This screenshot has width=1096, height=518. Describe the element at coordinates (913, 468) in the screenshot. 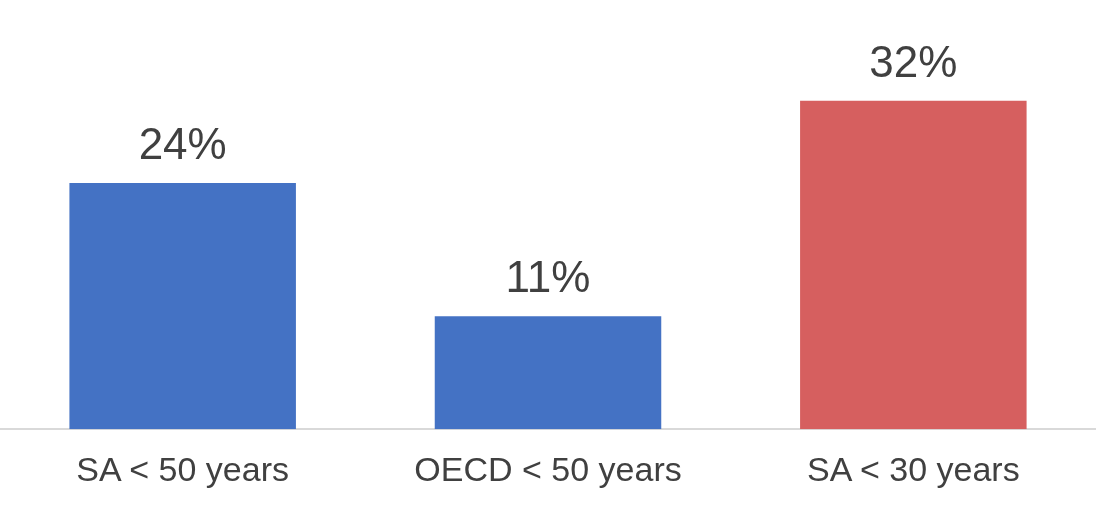

I see `x-tick-label: SA < 30 years` at that location.